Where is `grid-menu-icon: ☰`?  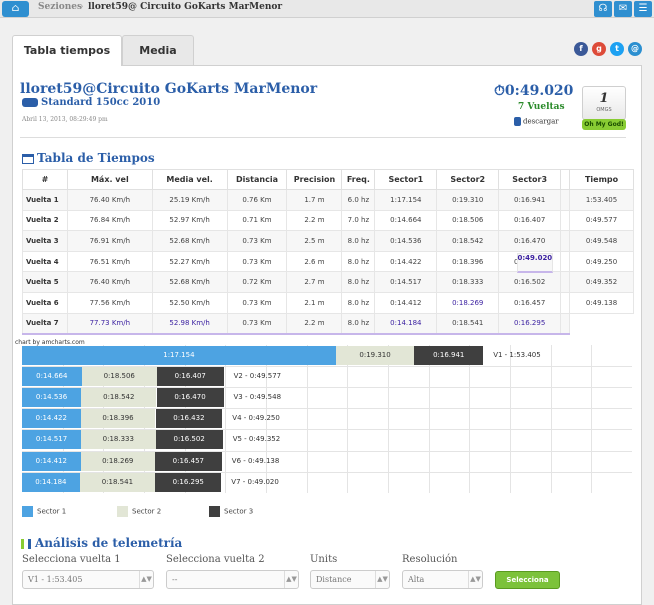
grid-menu-icon: ☰ is located at coordinates (643, 9).